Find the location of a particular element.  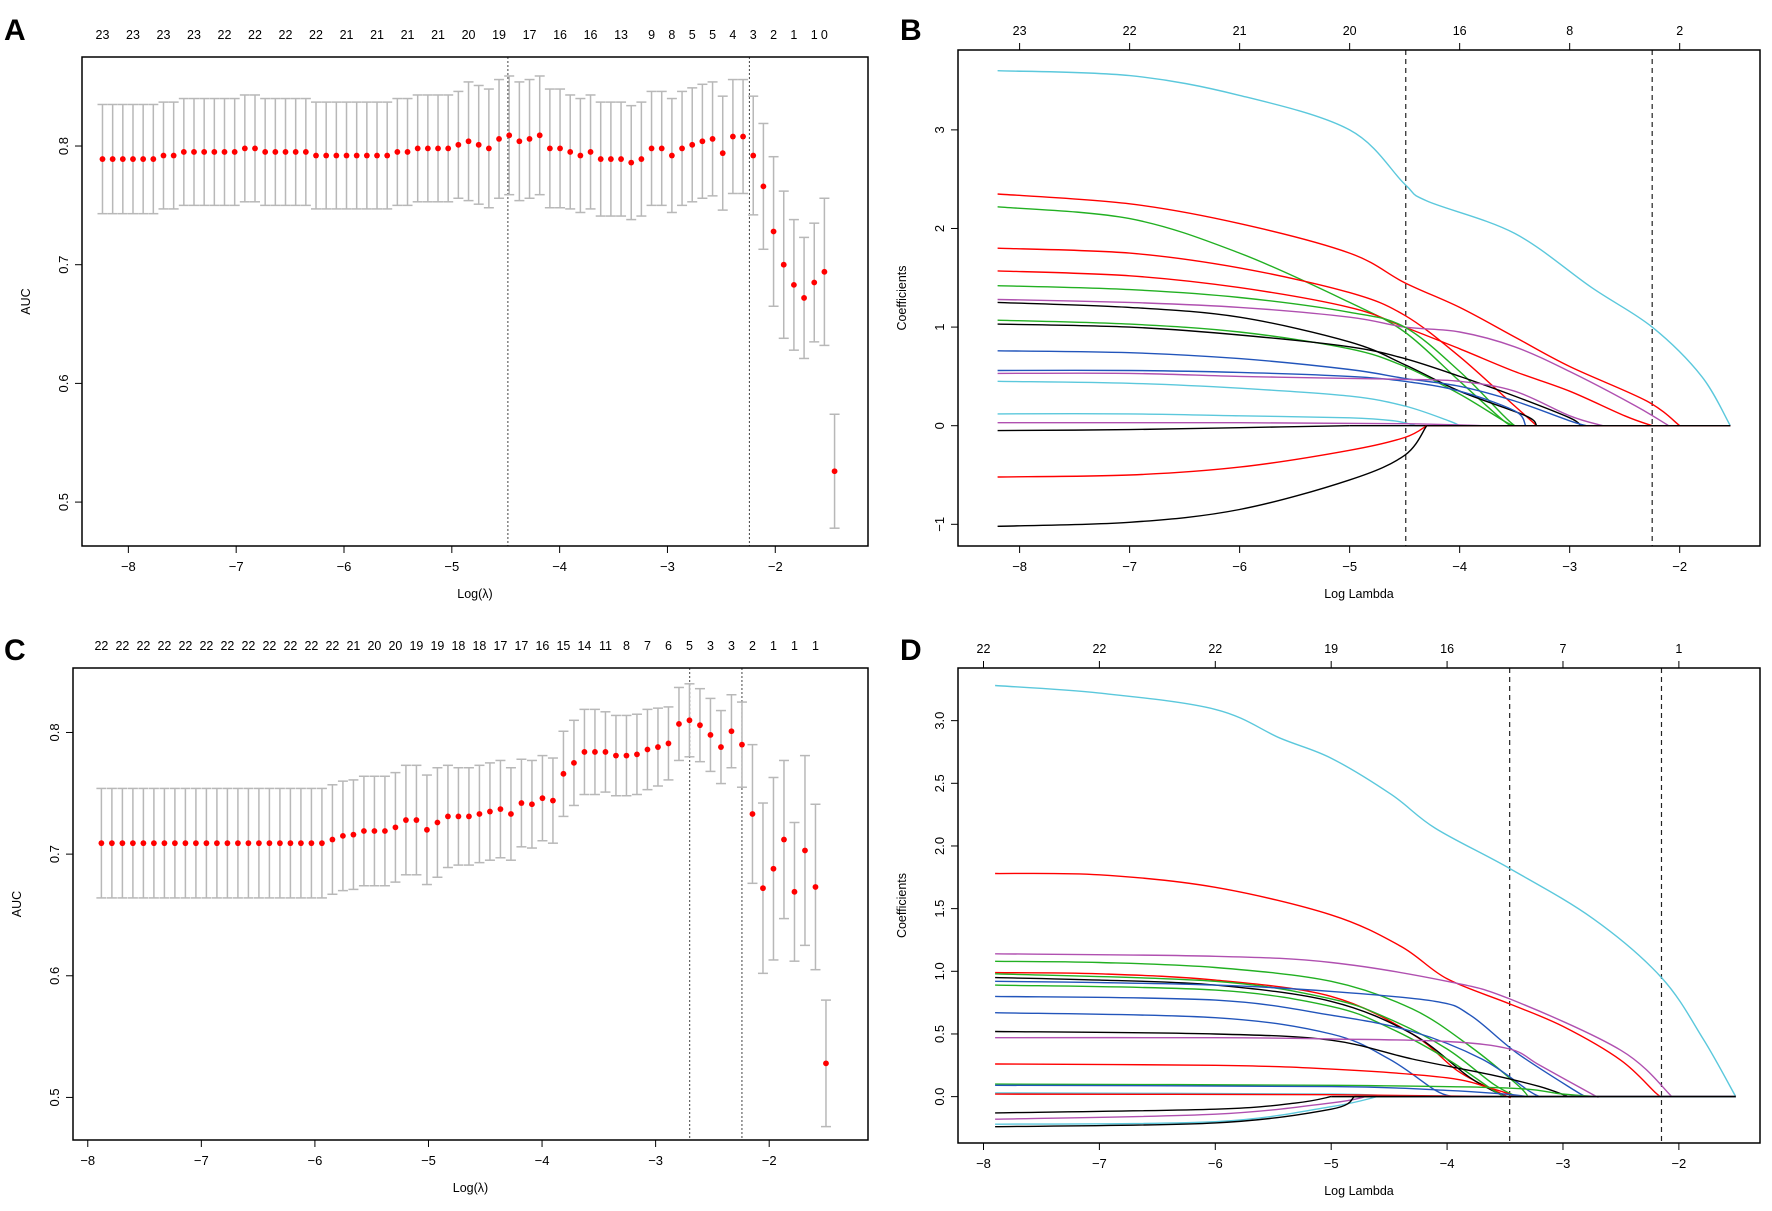

top-nonzero-count-label: 19 is located at coordinates (437, 646).